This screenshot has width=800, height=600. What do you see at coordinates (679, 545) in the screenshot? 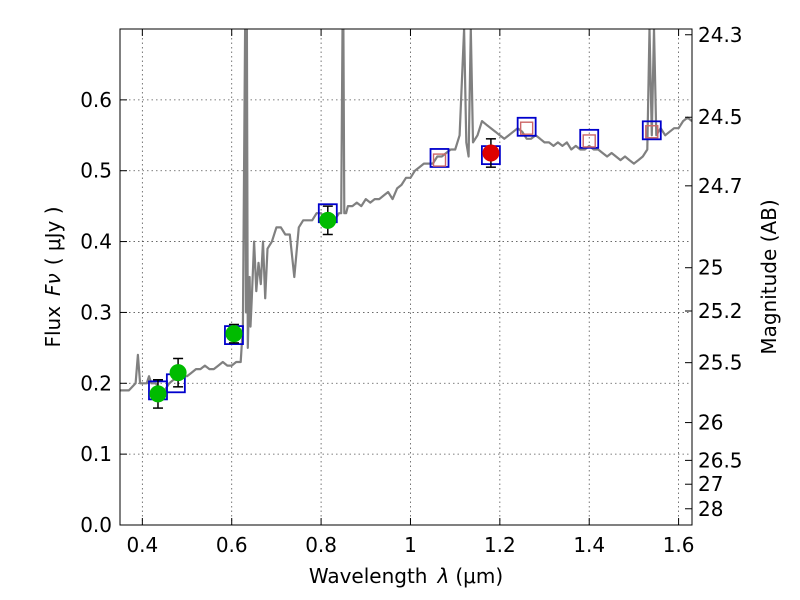
I see `x-tick-label: 1.6` at bounding box center [679, 545].